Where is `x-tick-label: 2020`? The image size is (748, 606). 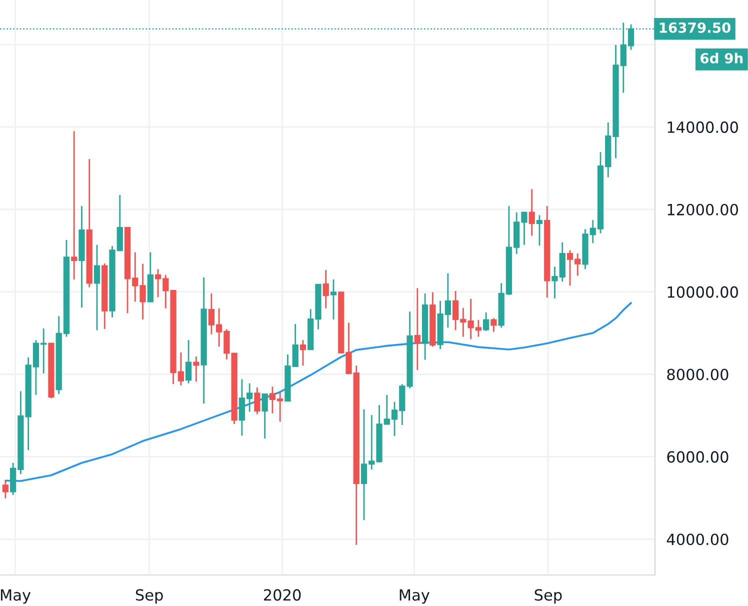 x-tick-label: 2020 is located at coordinates (282, 595).